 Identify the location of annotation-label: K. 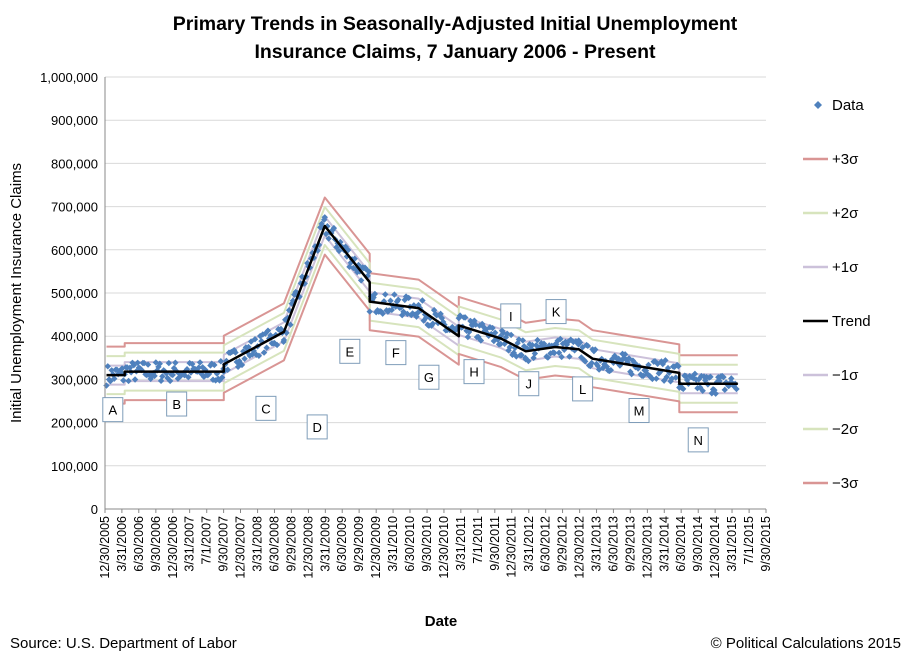
(556, 312).